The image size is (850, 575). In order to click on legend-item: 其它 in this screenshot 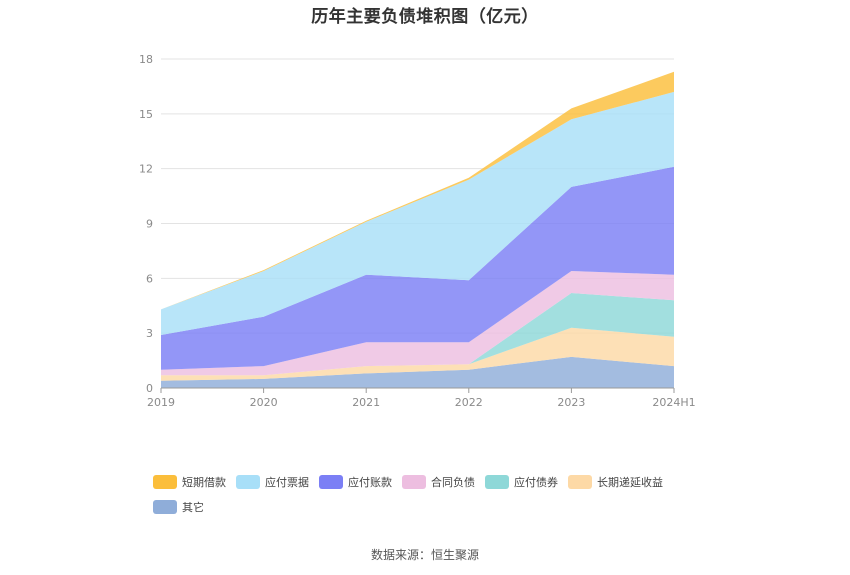, I will do `click(178, 506)`.